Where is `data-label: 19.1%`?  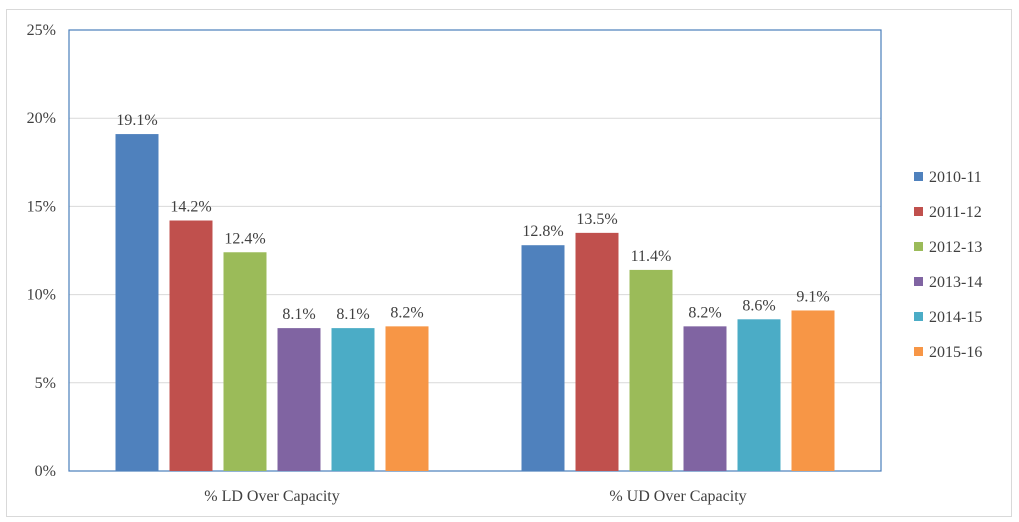
data-label: 19.1% is located at coordinates (136, 120).